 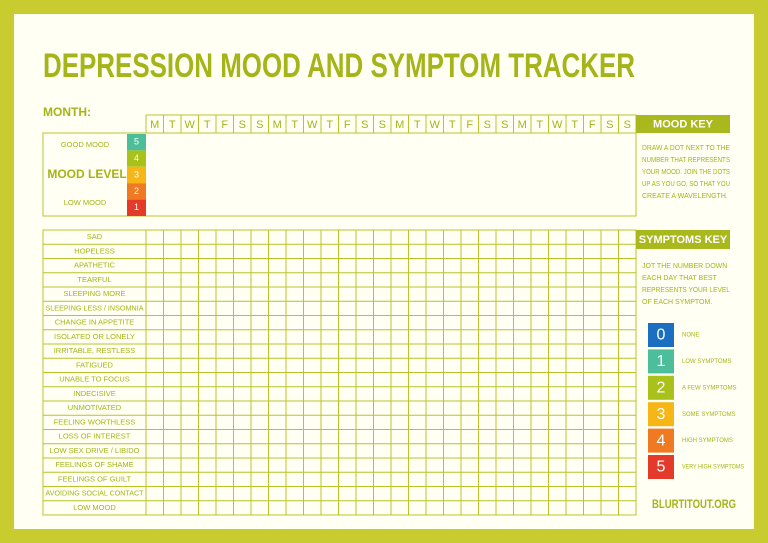 I want to click on symptom-label: FEELINGS OF SHAME, so click(x=94, y=464).